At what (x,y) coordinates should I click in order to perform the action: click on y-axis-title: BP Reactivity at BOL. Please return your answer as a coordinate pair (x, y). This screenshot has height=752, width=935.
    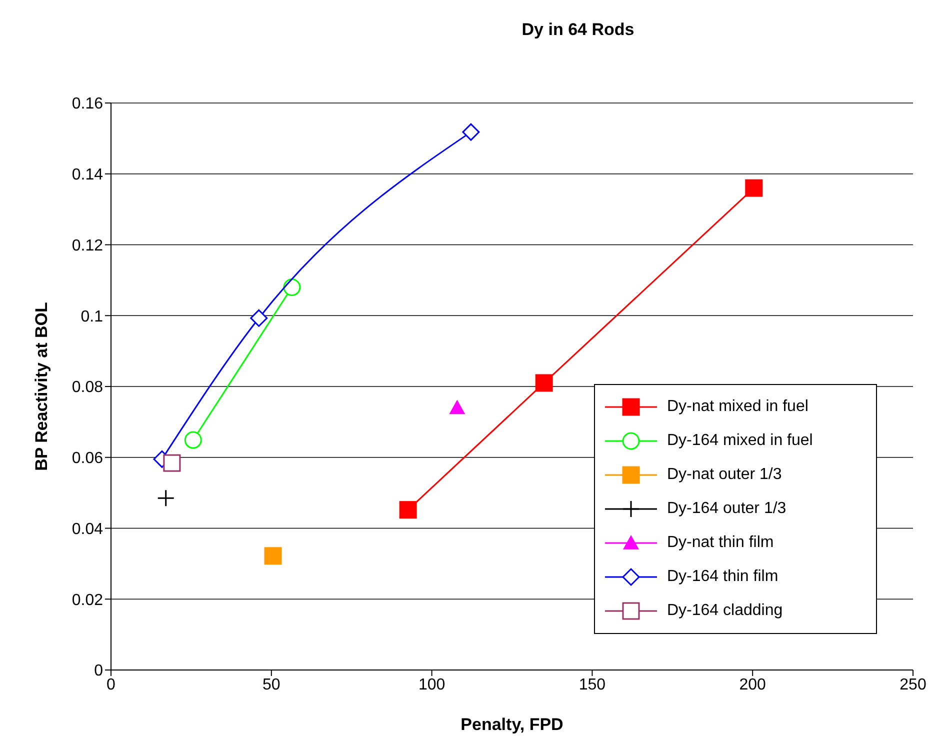
    Looking at the image, I should click on (42, 386).